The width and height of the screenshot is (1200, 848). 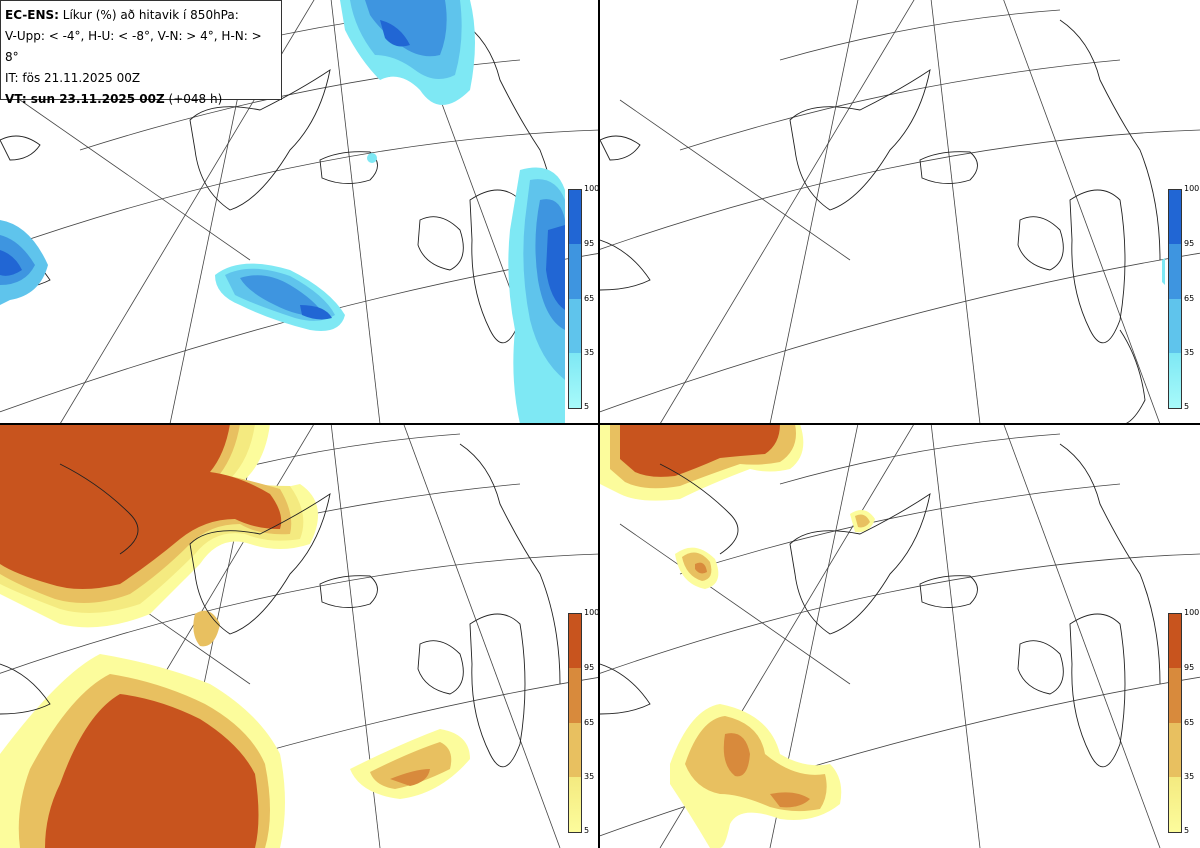 I want to click on legend-title-line: EC-ENS: Líkur (%) að hitavik í 850hPa:, so click(x=141, y=15).